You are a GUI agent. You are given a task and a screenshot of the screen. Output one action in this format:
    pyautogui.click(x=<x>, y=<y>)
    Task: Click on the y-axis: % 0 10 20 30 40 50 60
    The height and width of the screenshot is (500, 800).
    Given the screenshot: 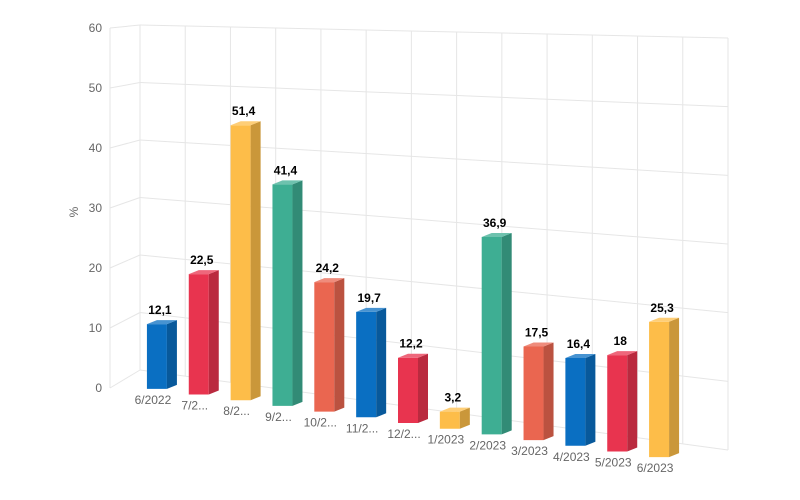 What is the action you would take?
    pyautogui.click(x=84, y=208)
    